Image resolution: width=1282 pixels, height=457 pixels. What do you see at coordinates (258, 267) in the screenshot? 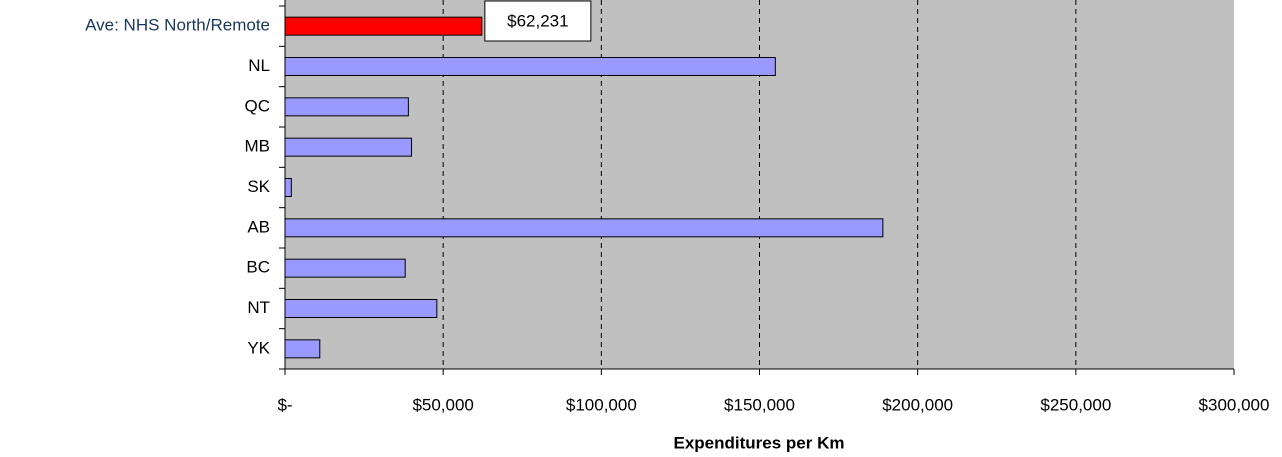
I see `y-tick-label: BC` at bounding box center [258, 267].